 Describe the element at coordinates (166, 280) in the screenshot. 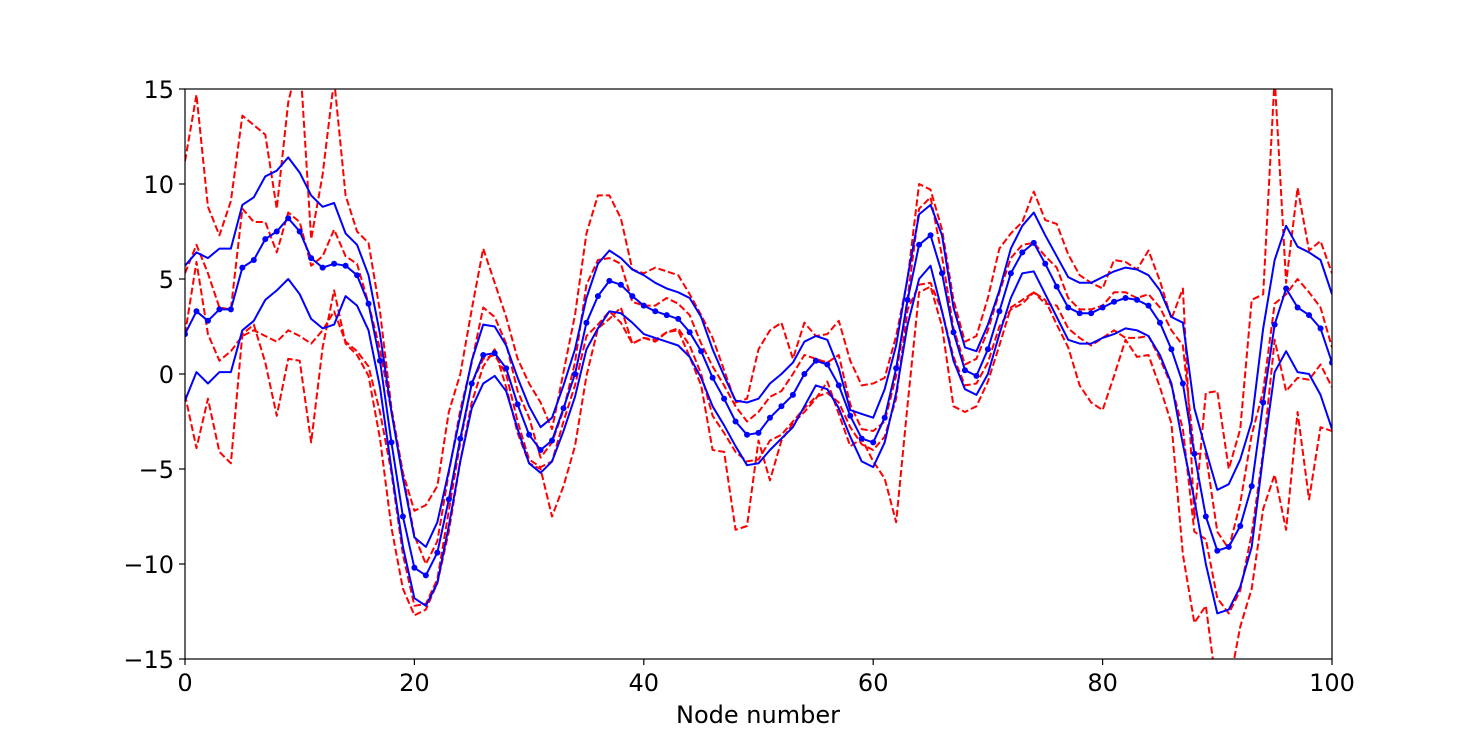

I see `y-tick-label: 5` at that location.